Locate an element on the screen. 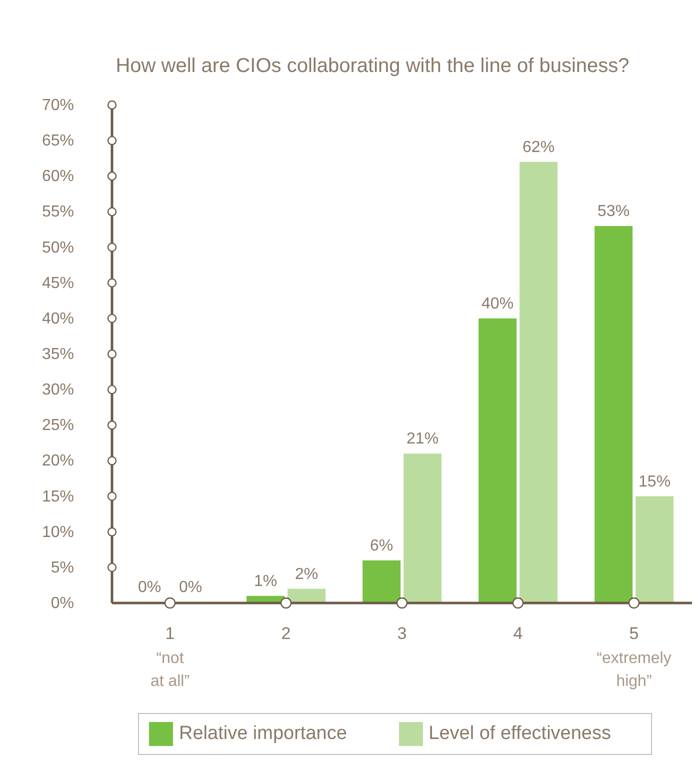  x-tick-label: 1 “not at all” is located at coordinates (170, 657).